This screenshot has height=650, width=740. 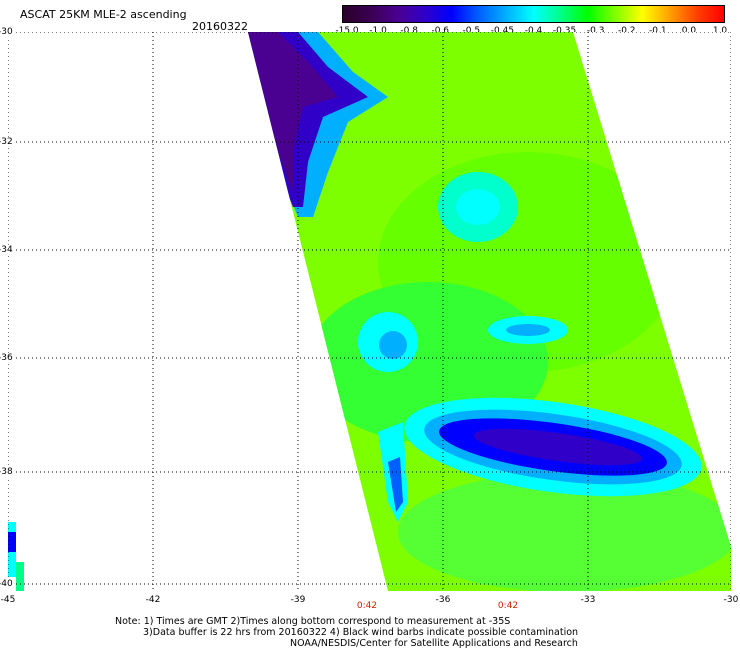 I want to click on longitude-label: -39, so click(x=298, y=600).